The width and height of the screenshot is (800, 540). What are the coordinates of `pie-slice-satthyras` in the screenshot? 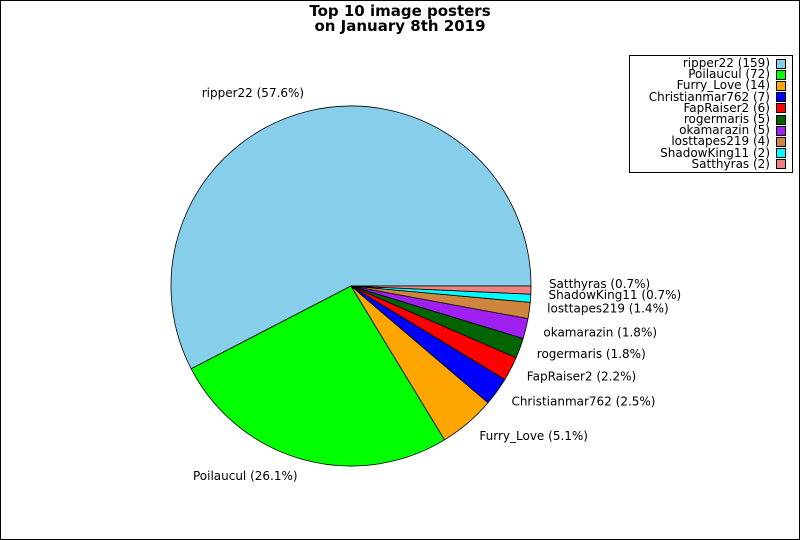 It's located at (441, 290).